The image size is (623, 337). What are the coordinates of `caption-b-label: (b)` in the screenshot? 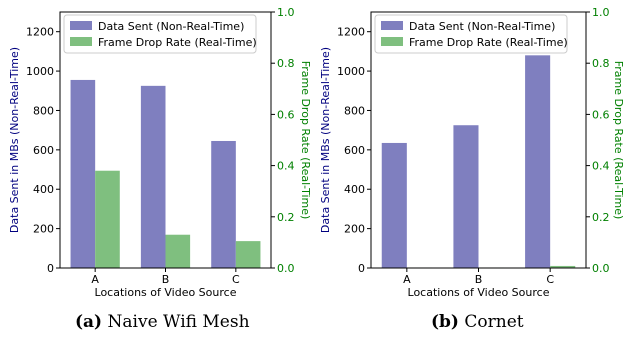 It's located at (445, 322).